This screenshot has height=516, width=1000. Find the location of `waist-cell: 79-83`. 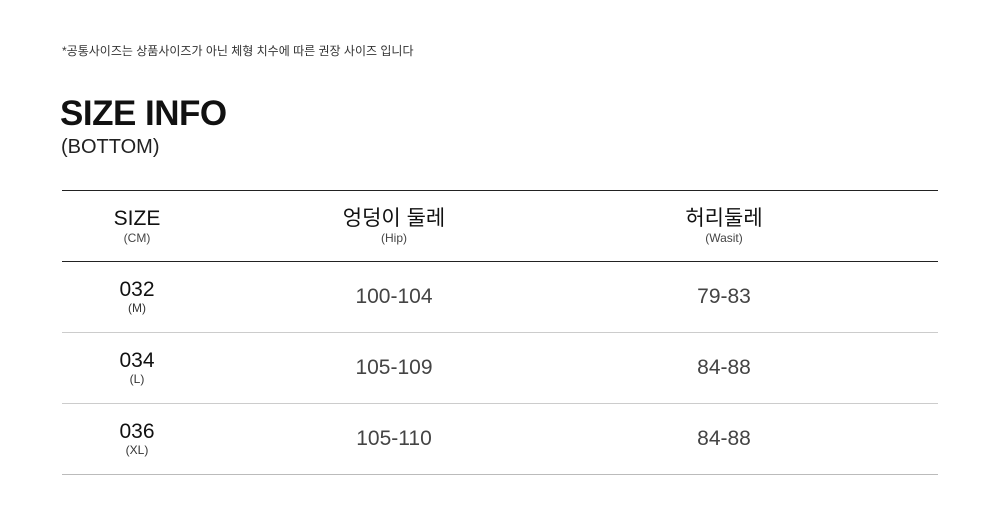

waist-cell: 79-83 is located at coordinates (724, 296).